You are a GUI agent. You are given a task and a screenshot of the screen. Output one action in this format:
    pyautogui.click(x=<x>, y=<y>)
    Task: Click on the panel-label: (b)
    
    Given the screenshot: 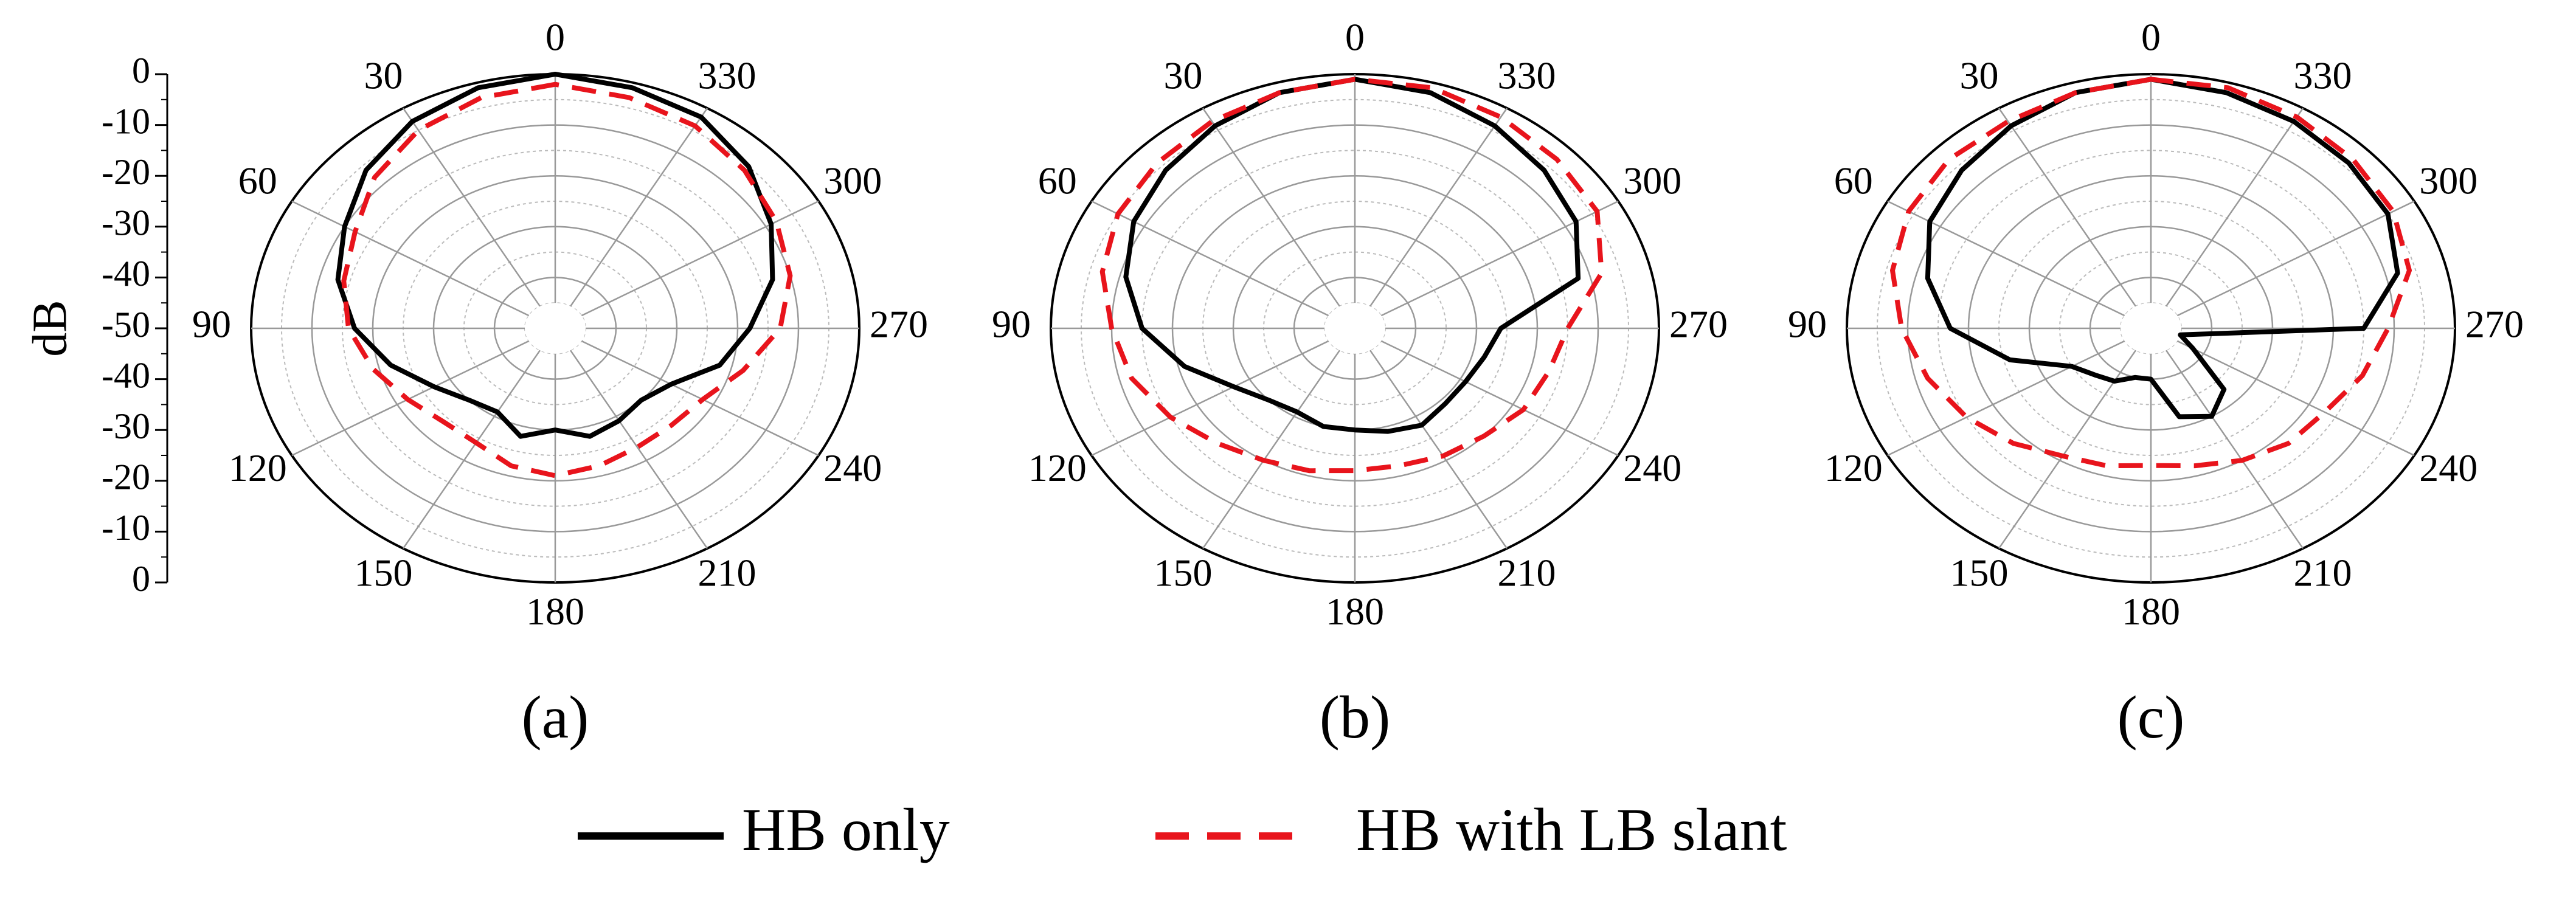 What is the action you would take?
    pyautogui.click(x=1355, y=717)
    